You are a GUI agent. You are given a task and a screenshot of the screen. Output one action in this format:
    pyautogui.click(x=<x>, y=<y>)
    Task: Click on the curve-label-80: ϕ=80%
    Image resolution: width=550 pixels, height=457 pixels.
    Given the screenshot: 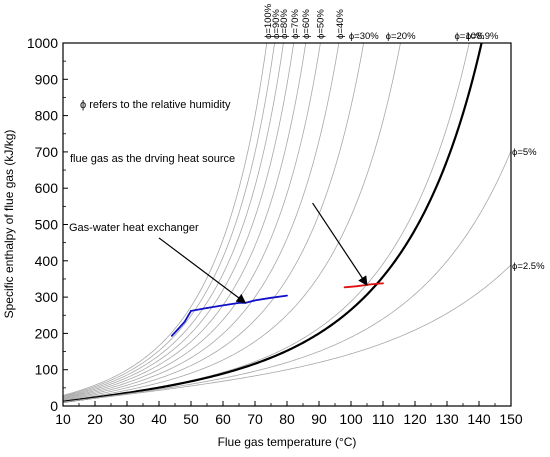 What is the action you would take?
    pyautogui.click(x=284, y=24)
    